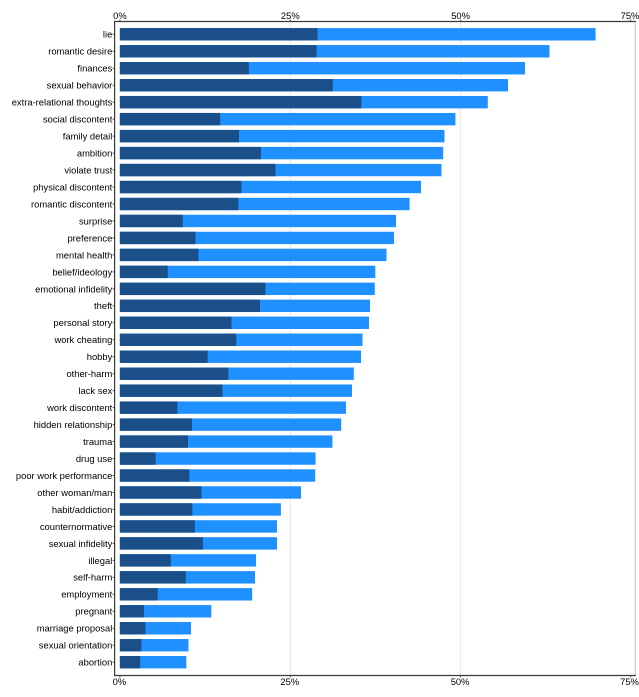 The width and height of the screenshot is (639, 697). Describe the element at coordinates (94, 152) in the screenshot. I see `svg-text: ambition` at that location.